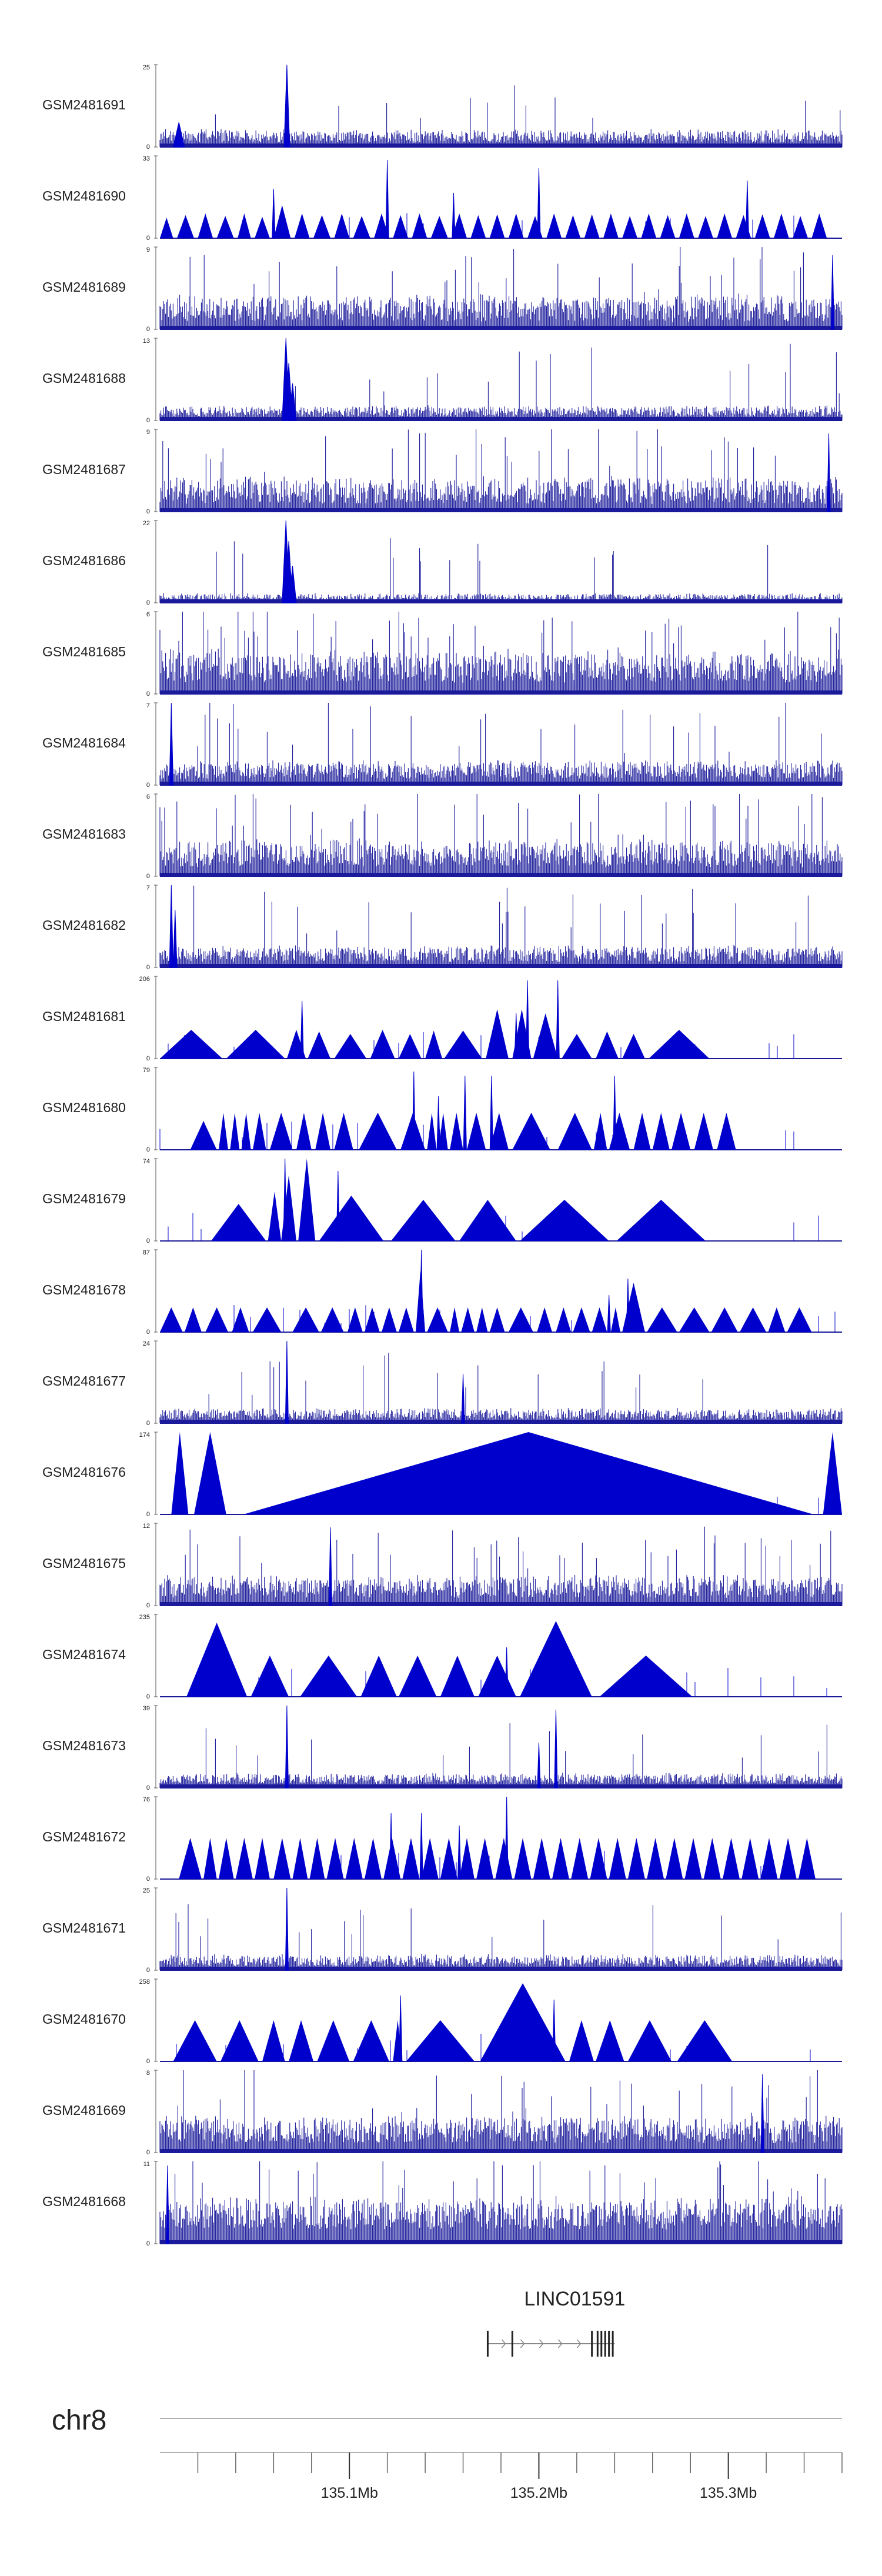  Describe the element at coordinates (349, 2493) in the screenshot. I see `axis-tick-label: 135.1Mb` at that location.